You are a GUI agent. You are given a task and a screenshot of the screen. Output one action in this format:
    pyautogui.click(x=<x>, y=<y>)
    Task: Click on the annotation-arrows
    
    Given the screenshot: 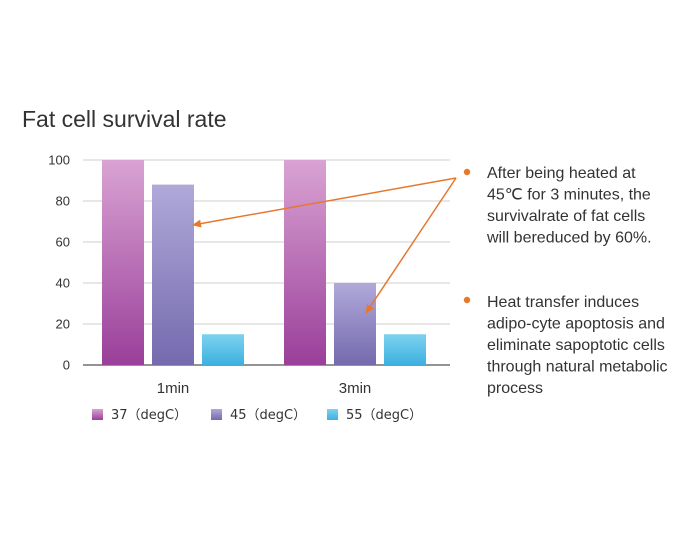 What is the action you would take?
    pyautogui.click(x=324, y=245)
    